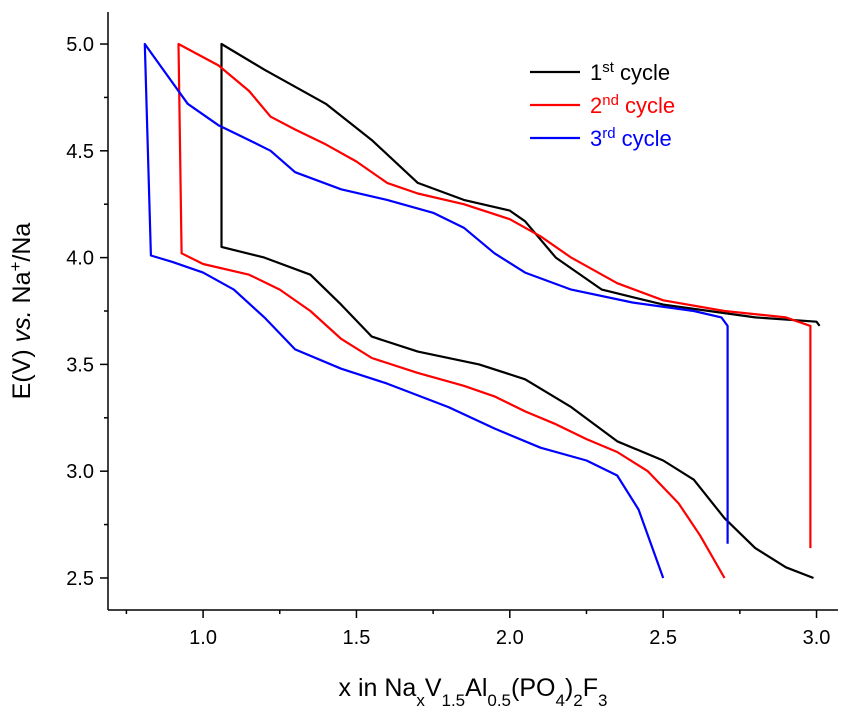  I want to click on text-part: st, so click(608, 67).